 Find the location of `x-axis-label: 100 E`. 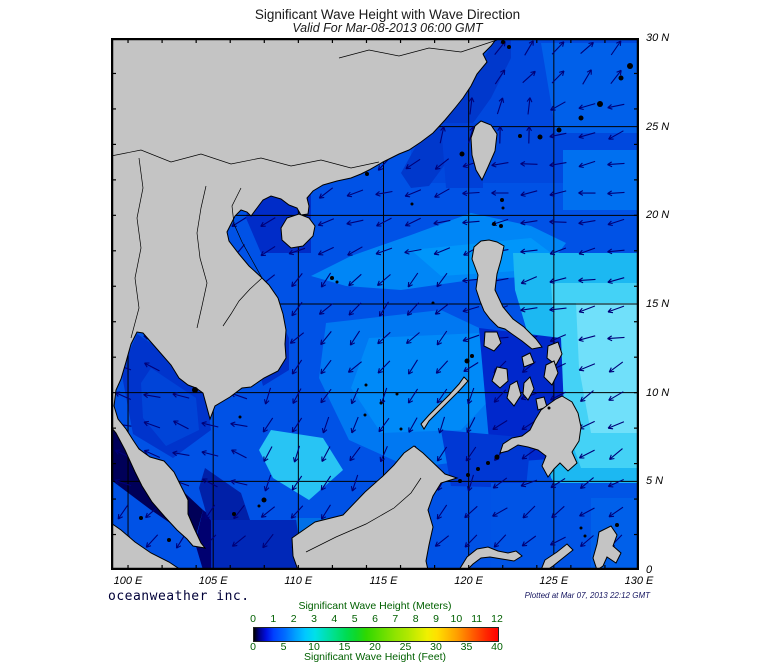

x-axis-label: 100 E is located at coordinates (128, 581).